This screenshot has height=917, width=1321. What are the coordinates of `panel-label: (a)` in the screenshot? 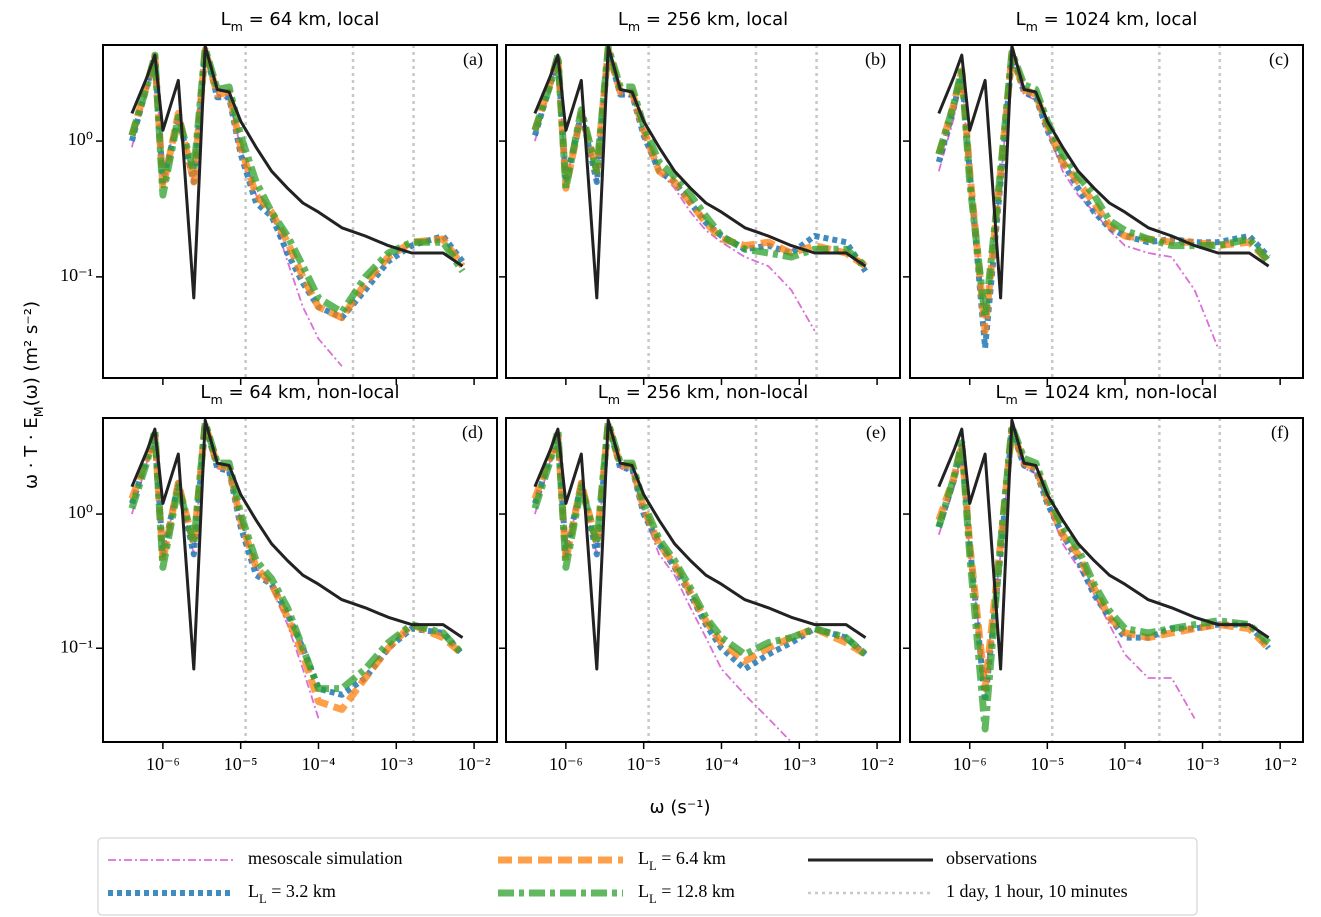 It's located at (473, 59).